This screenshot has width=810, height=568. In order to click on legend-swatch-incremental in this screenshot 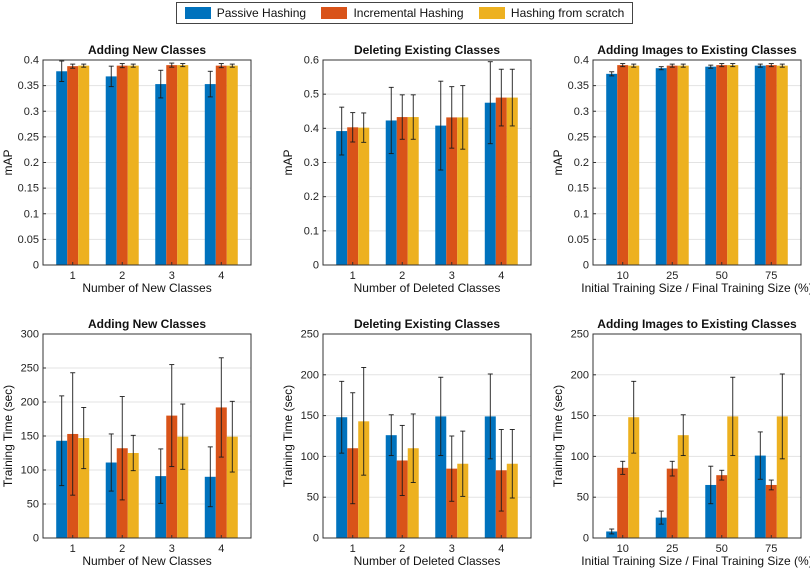, I will do `click(334, 13)`.